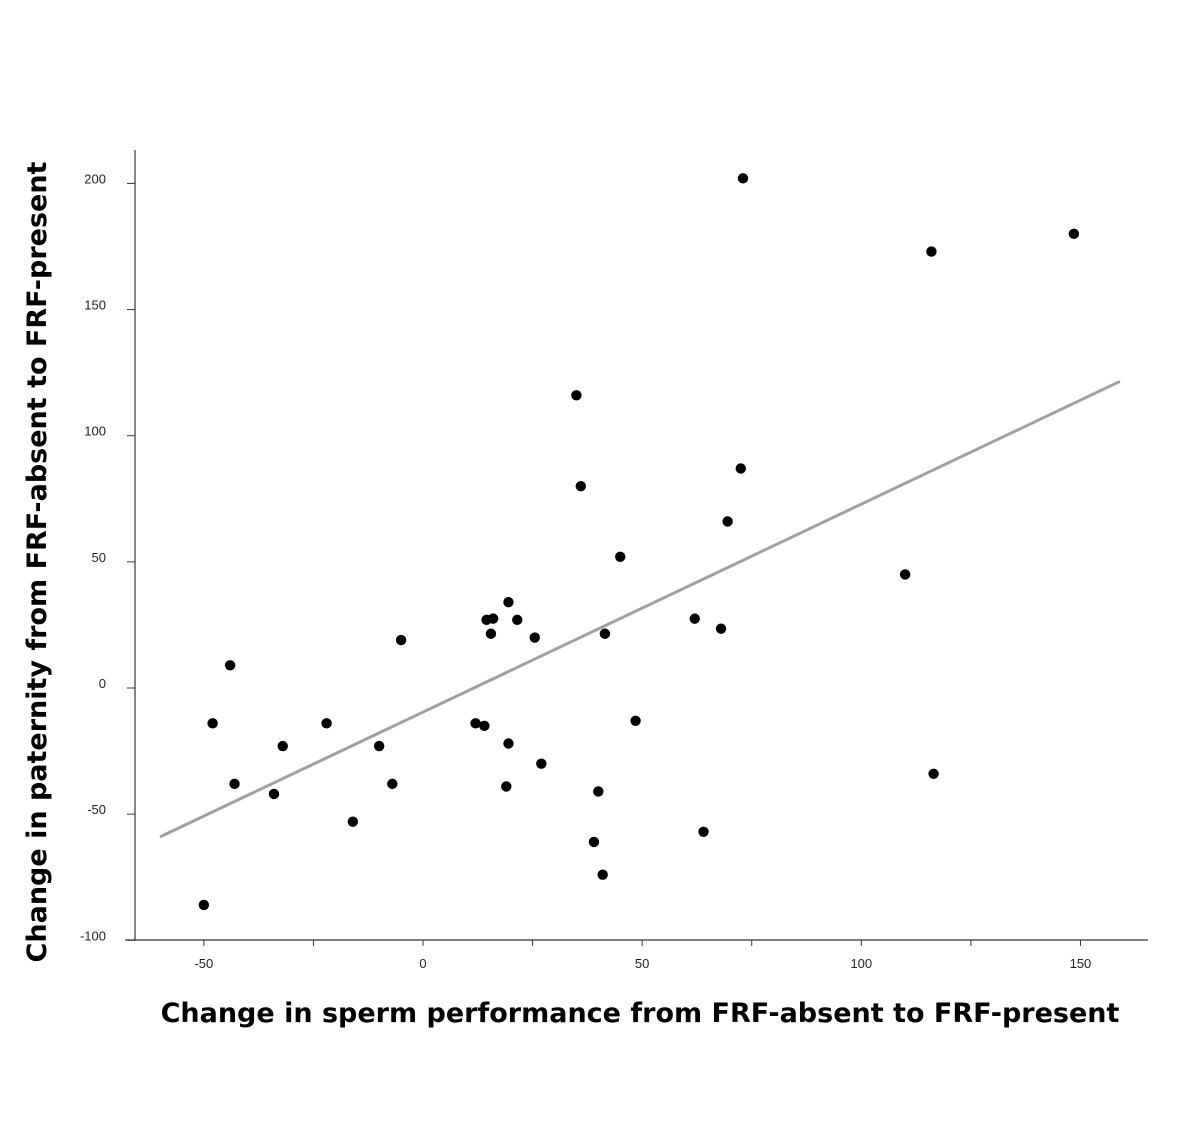 The image size is (1200, 1125). What do you see at coordinates (203, 963) in the screenshot?
I see `x-tick-label: -50` at bounding box center [203, 963].